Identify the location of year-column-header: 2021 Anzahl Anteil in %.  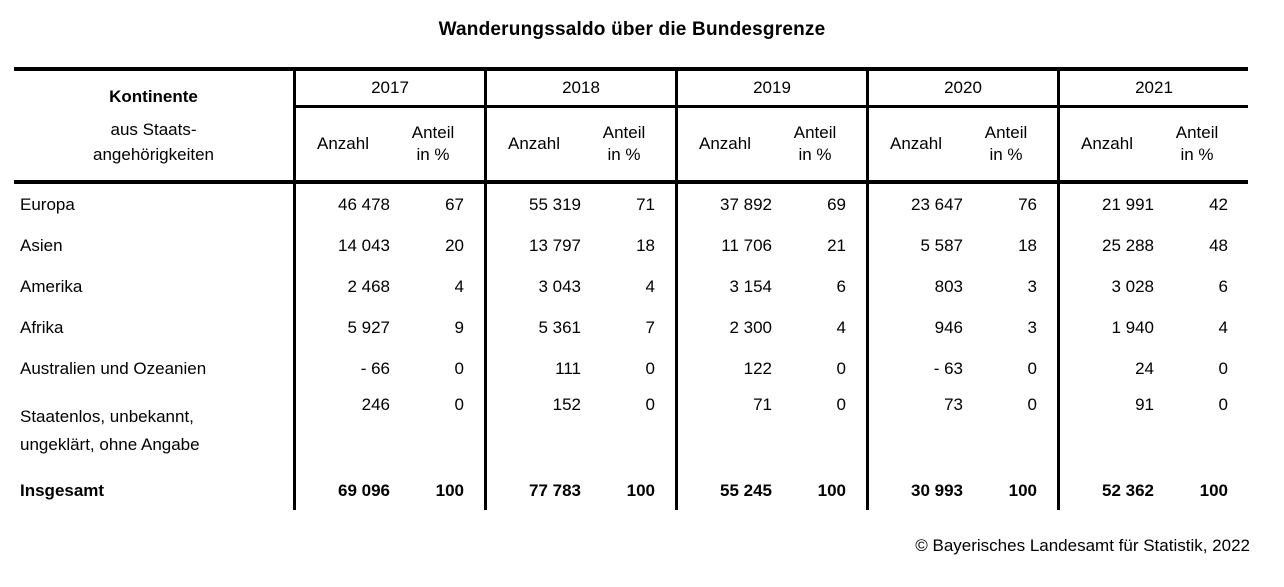
(1152, 125).